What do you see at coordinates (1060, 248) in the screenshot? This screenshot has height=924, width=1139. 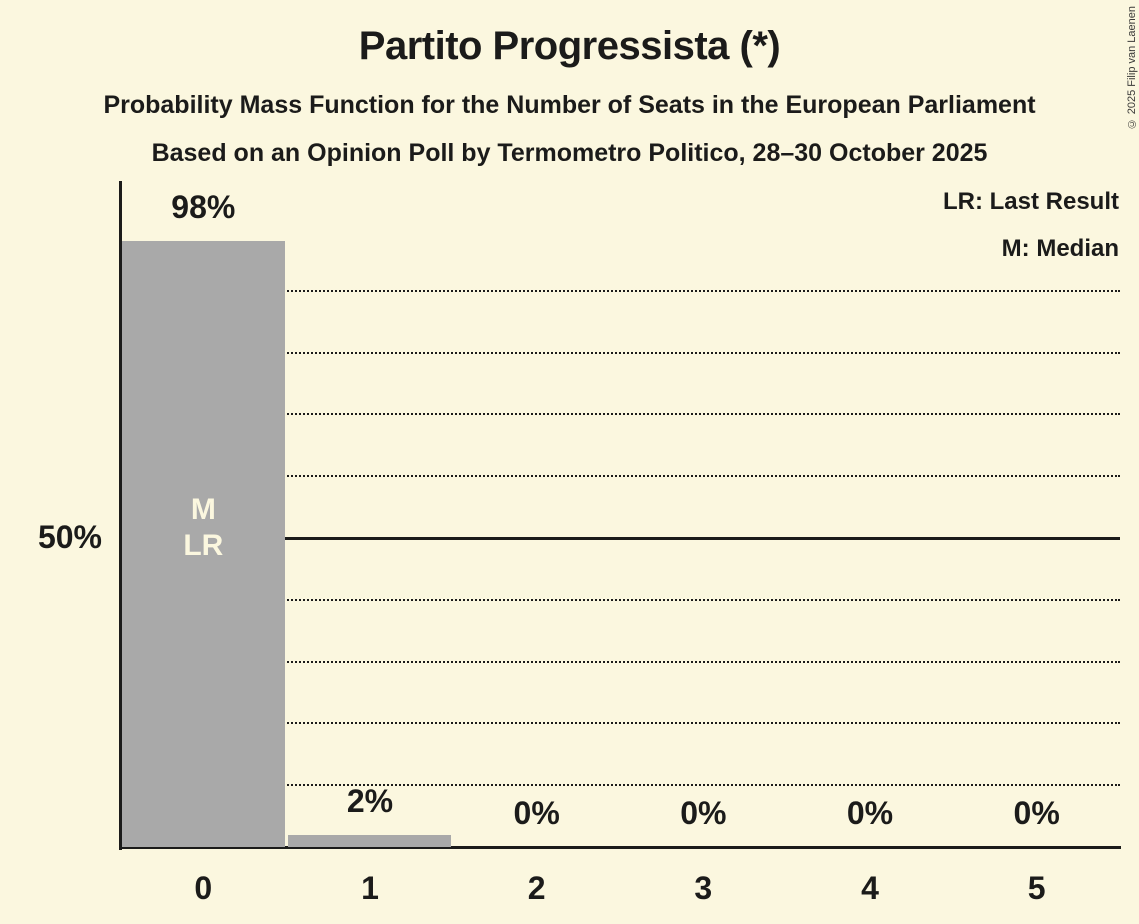 I see `legend-median: M: Median` at bounding box center [1060, 248].